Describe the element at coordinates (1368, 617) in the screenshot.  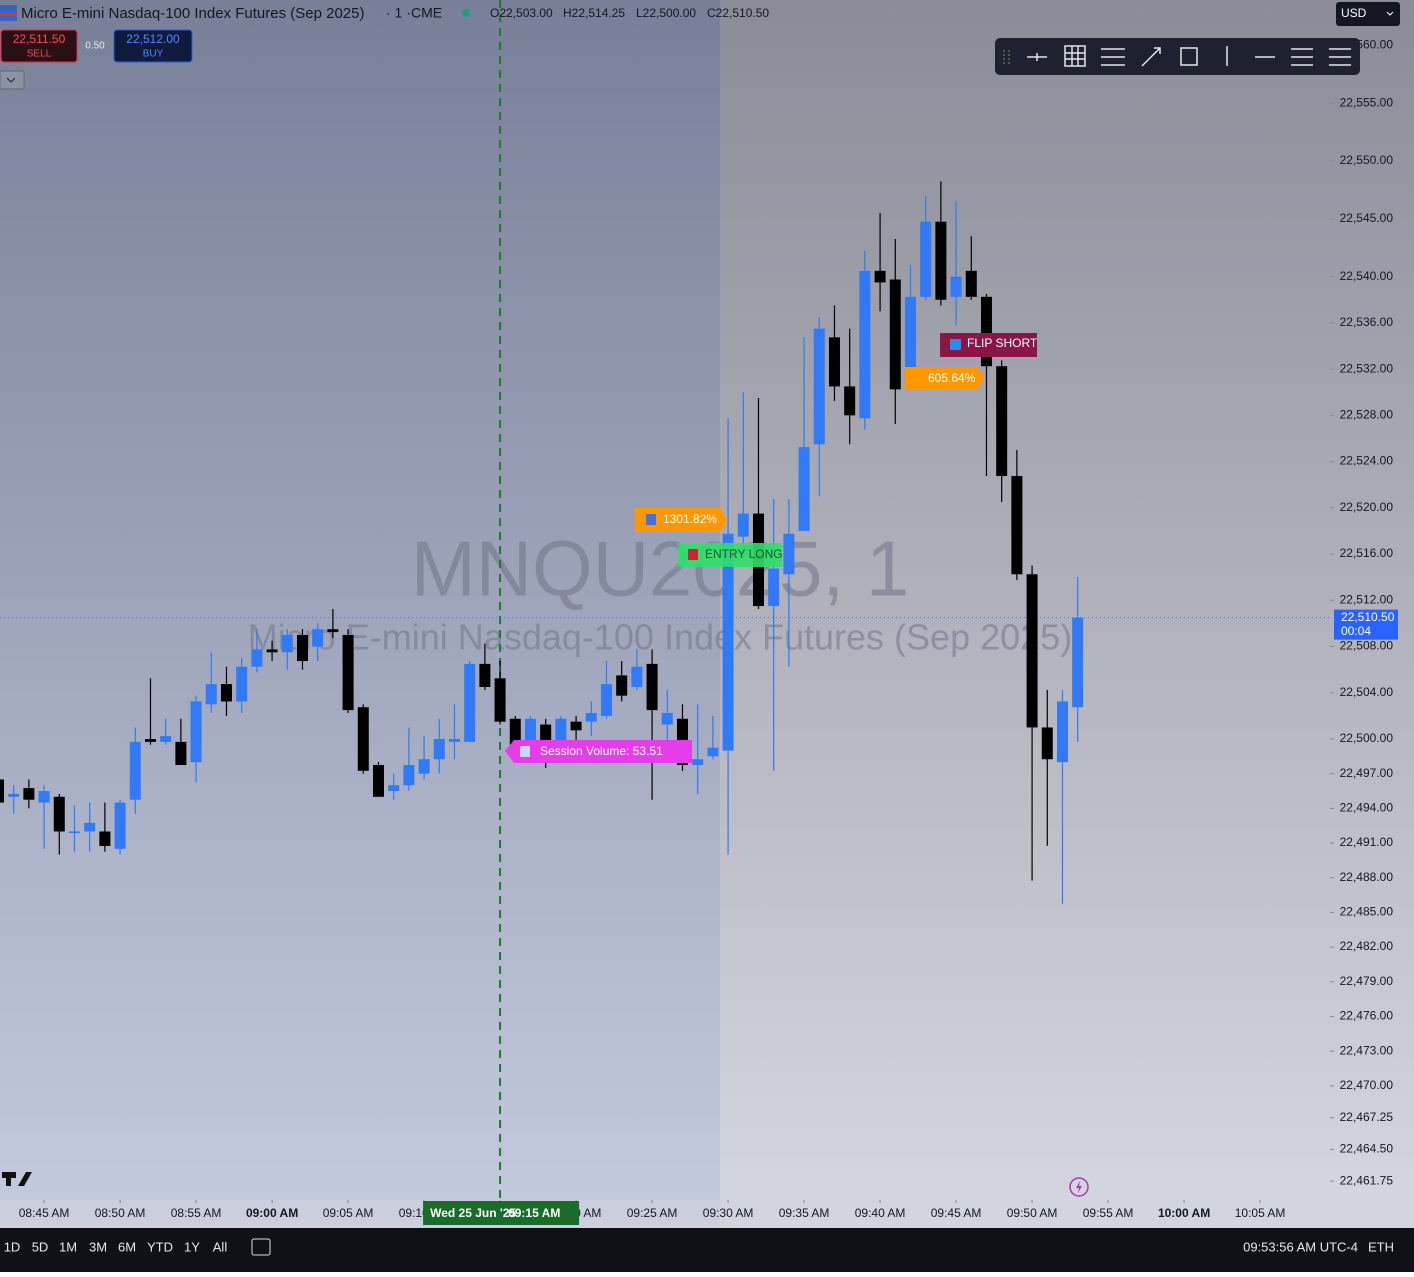
I see `last-price-label: 22,510.50` at that location.